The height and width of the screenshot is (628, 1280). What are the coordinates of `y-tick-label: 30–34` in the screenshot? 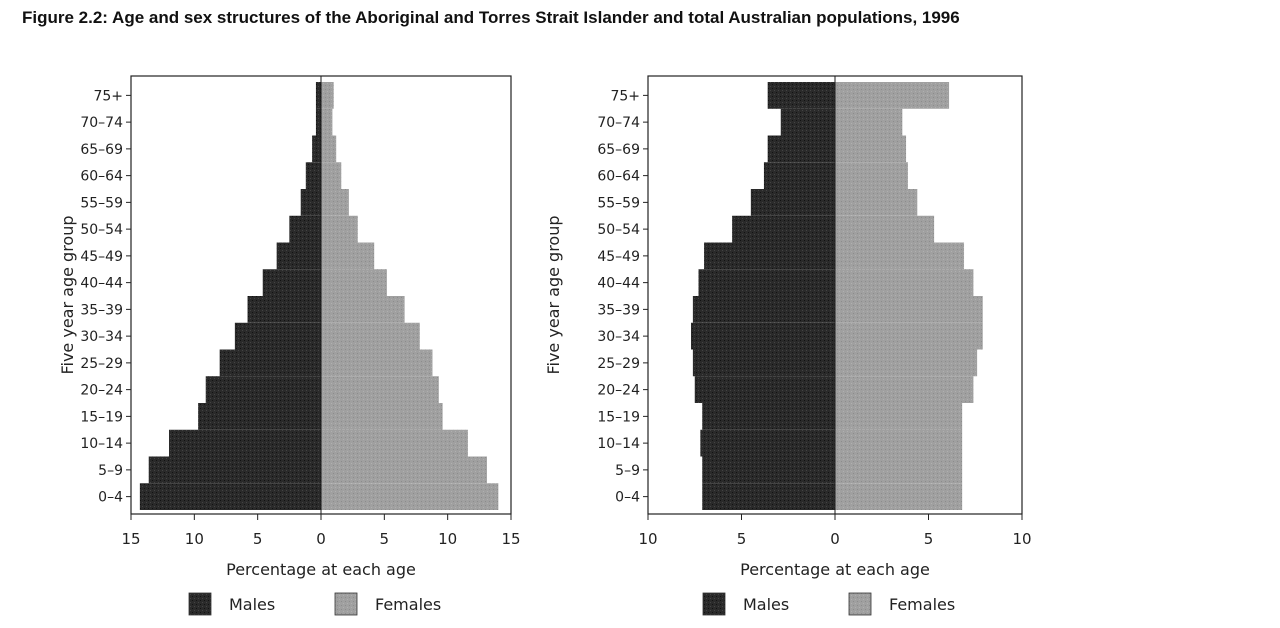 It's located at (618, 337).